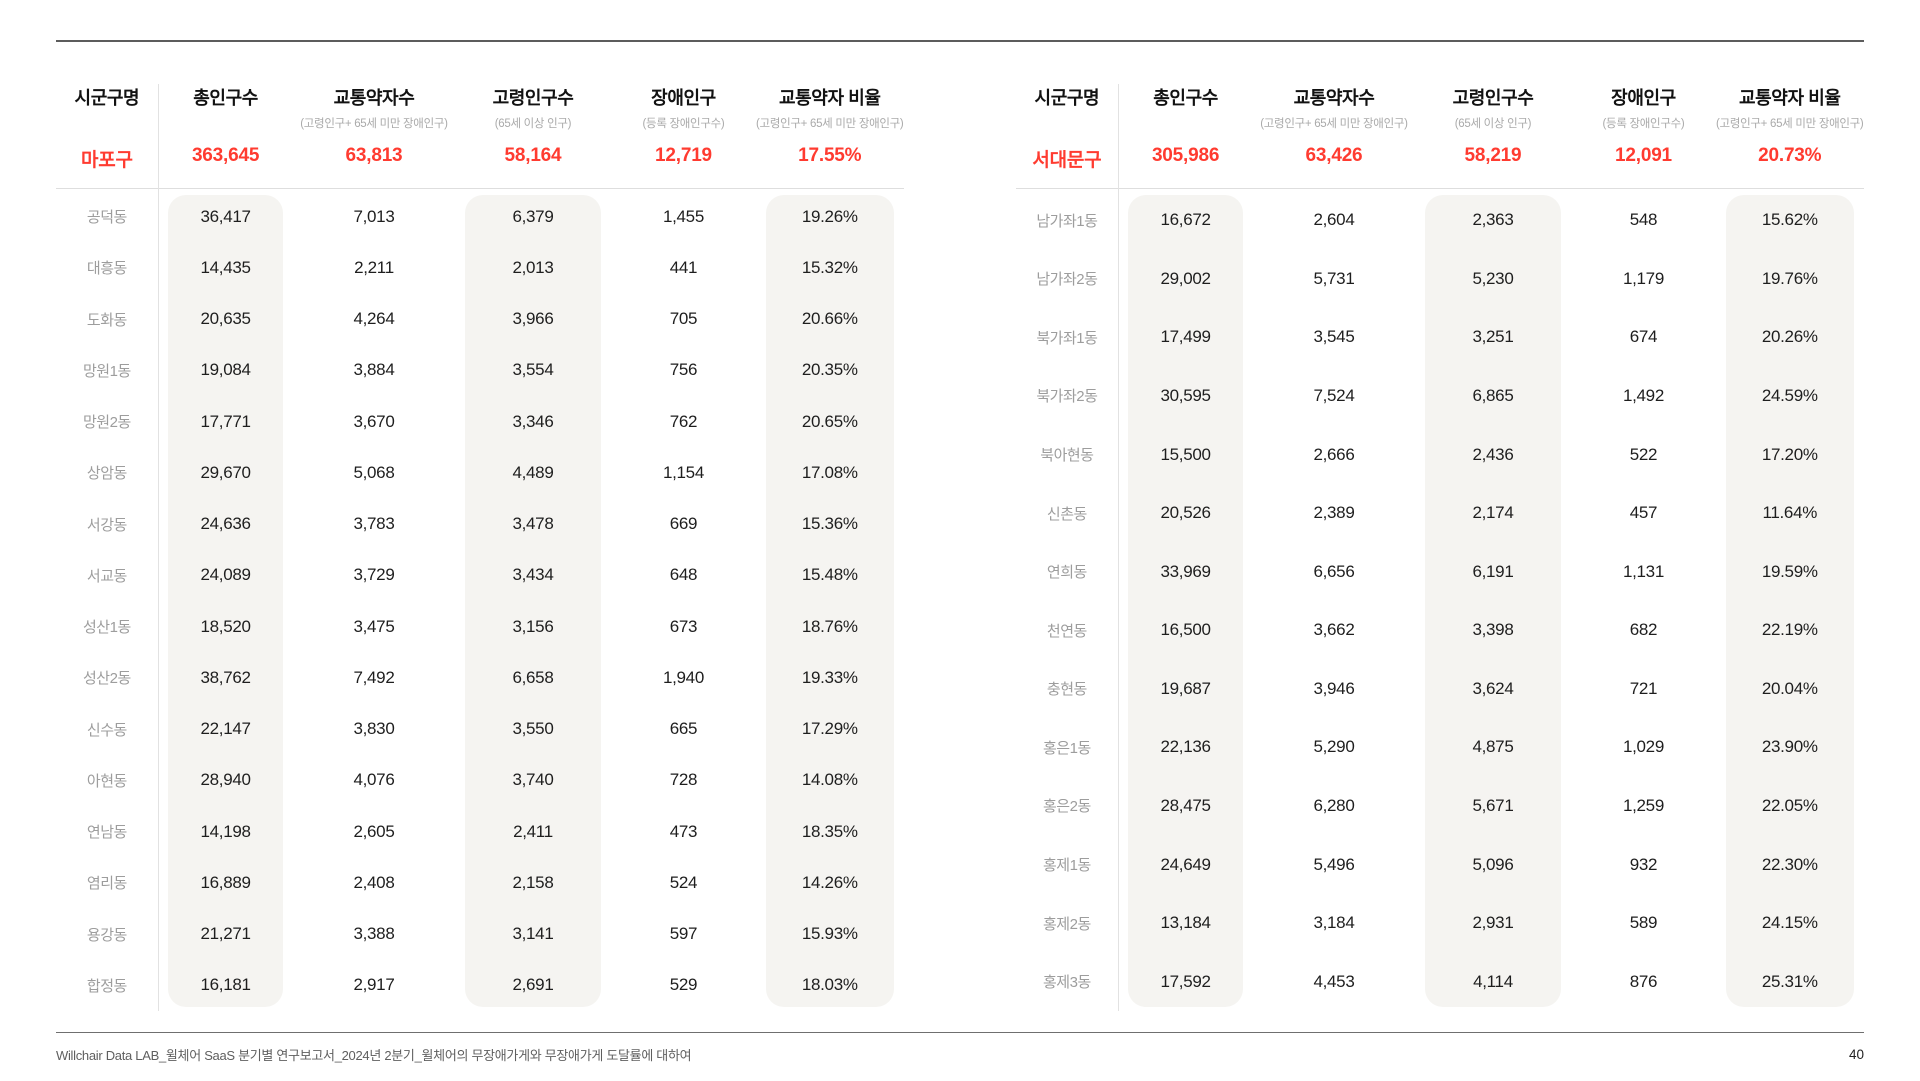 This screenshot has width=1920, height=1081. I want to click on row-neighborhood-name: 용강동, so click(106, 935).